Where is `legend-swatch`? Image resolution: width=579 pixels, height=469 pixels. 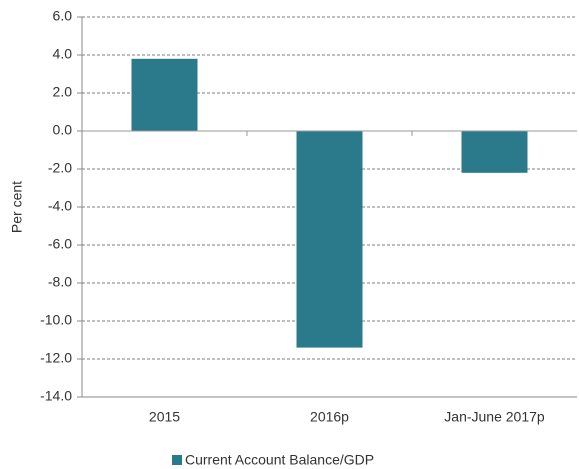
legend-swatch is located at coordinates (177, 460).